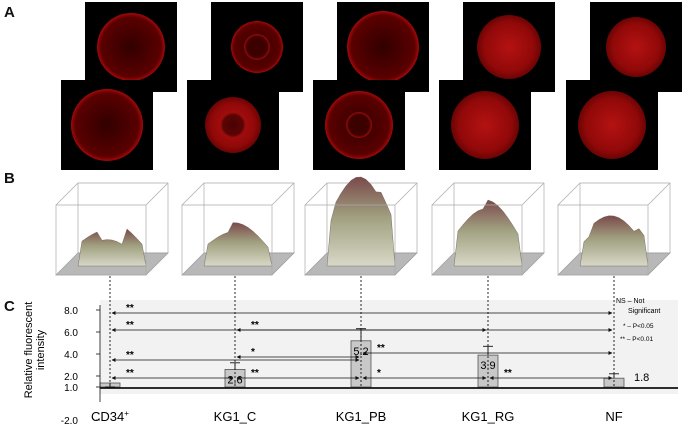 This screenshot has height=427, width=685. Describe the element at coordinates (71, 311) in the screenshot. I see `y-tick-label: 8.0` at that location.